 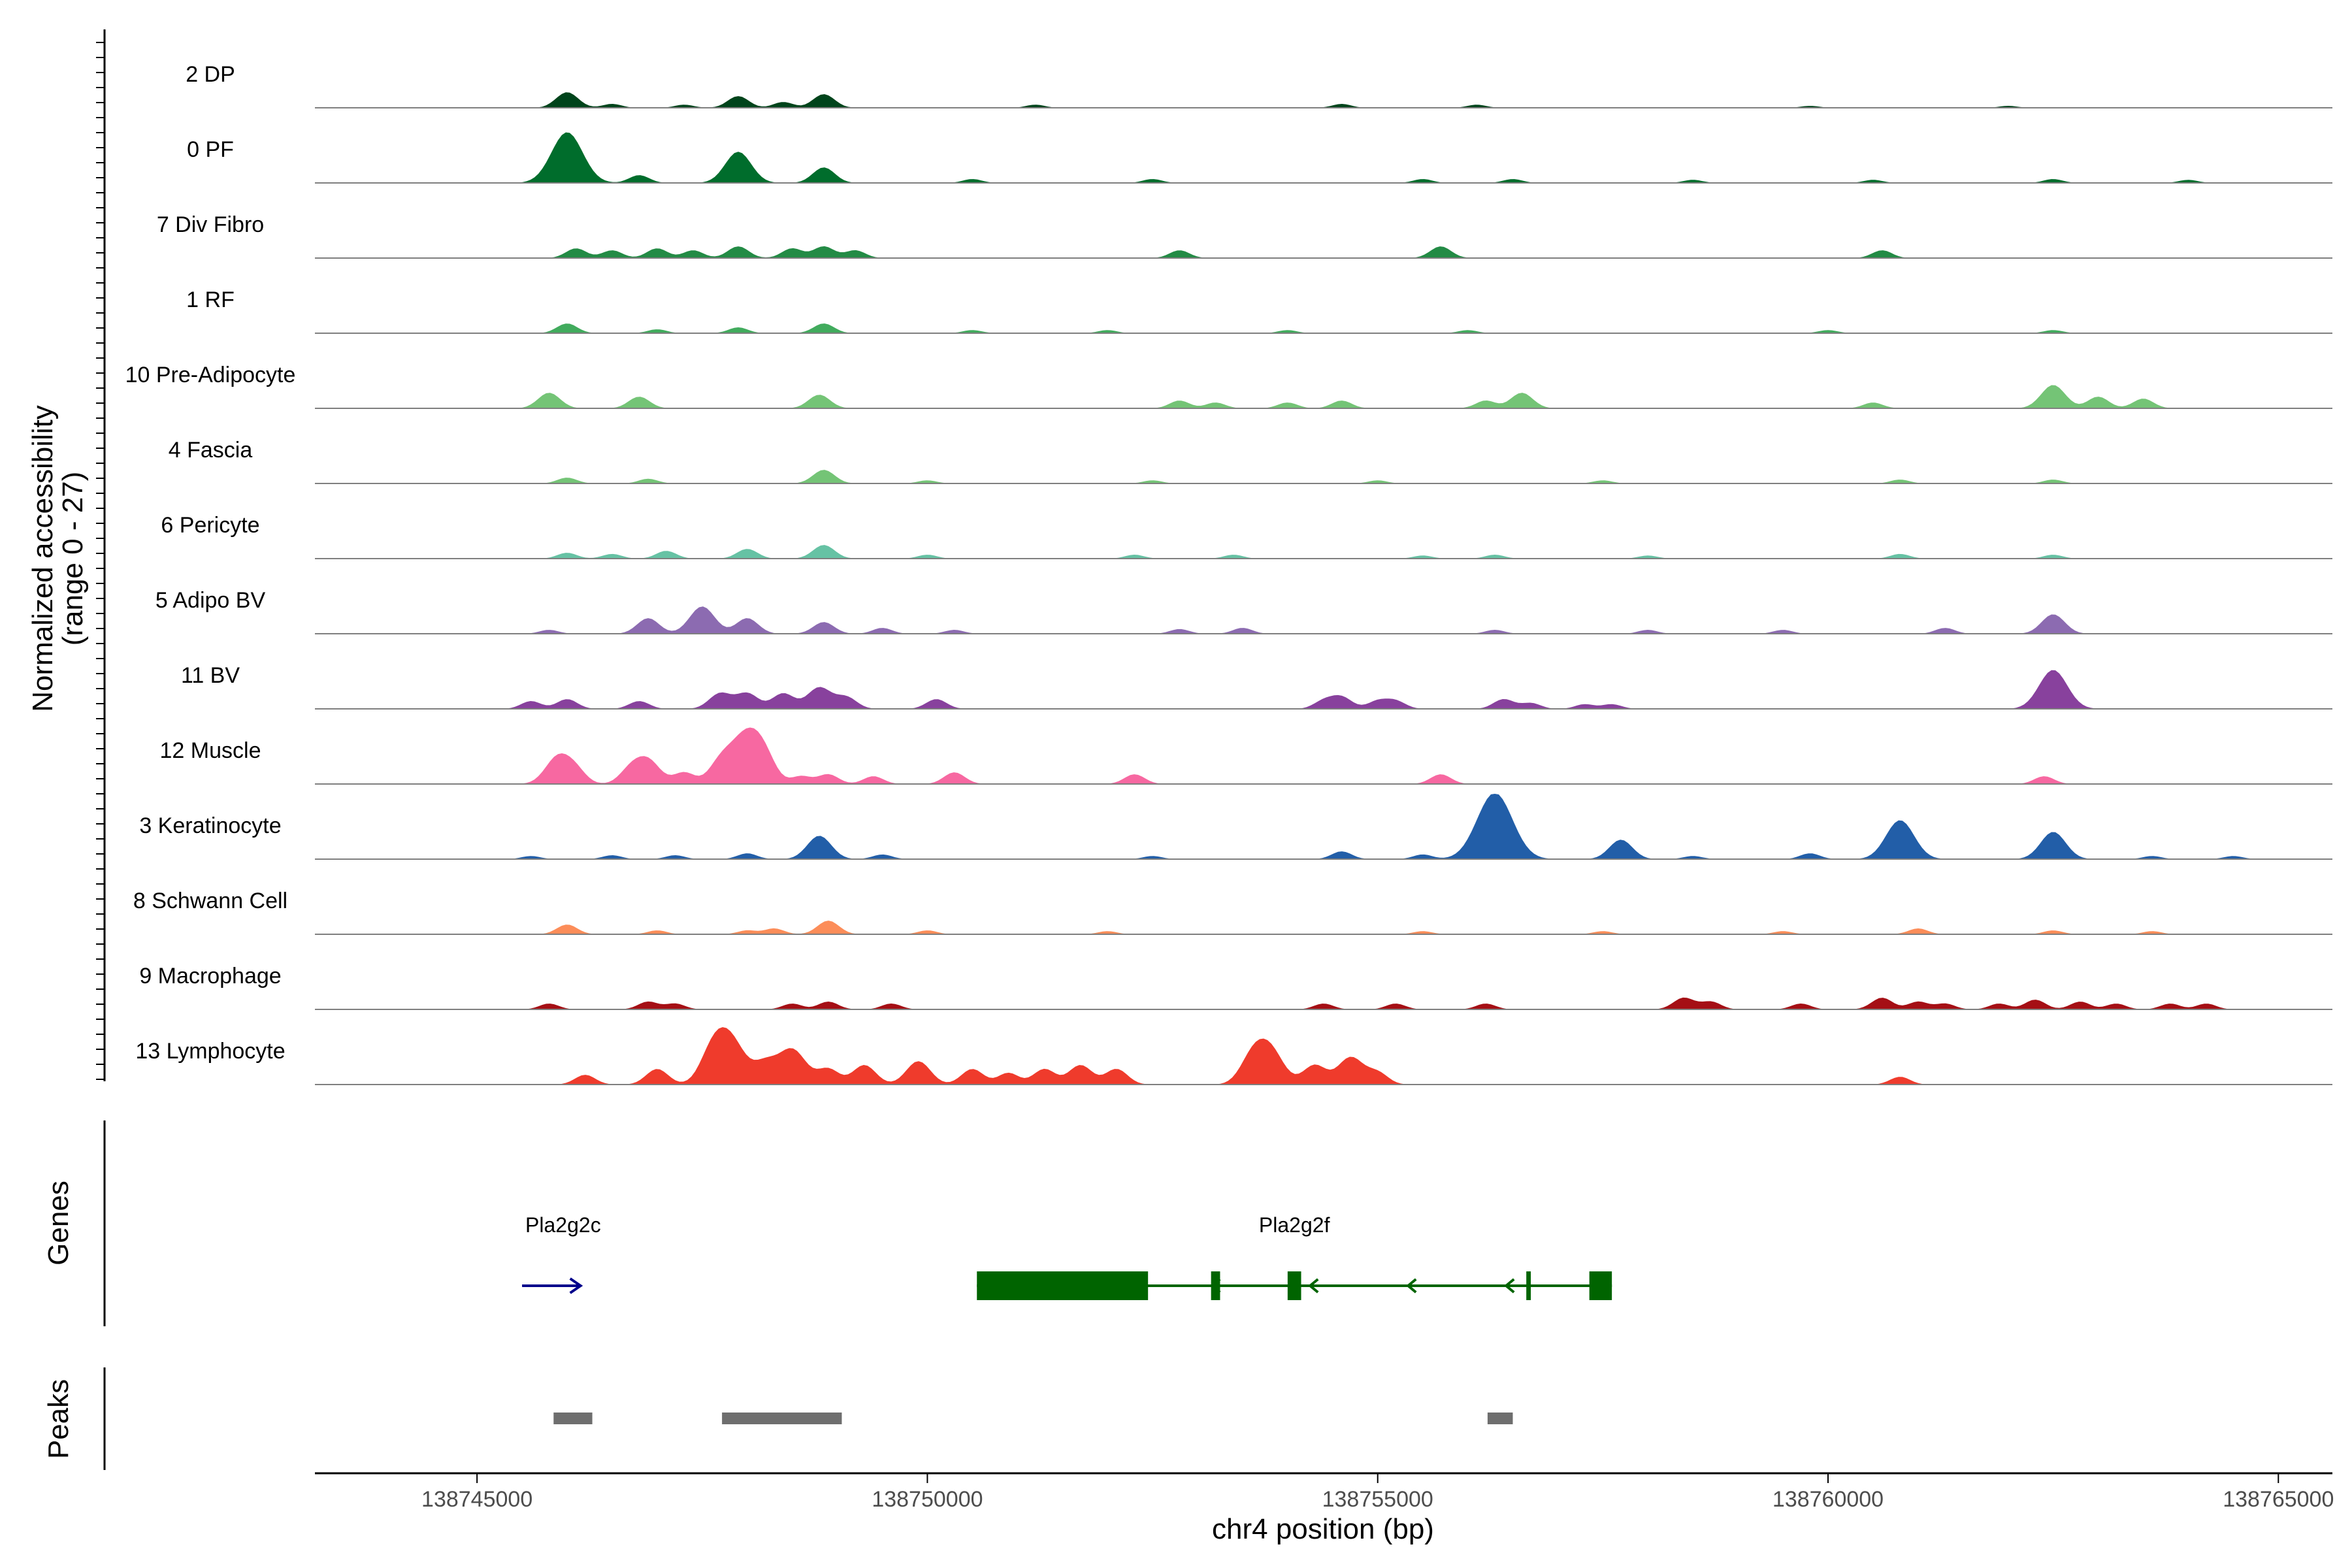 What do you see at coordinates (210, 224) in the screenshot?
I see `track-label: 7 Div Fibro` at bounding box center [210, 224].